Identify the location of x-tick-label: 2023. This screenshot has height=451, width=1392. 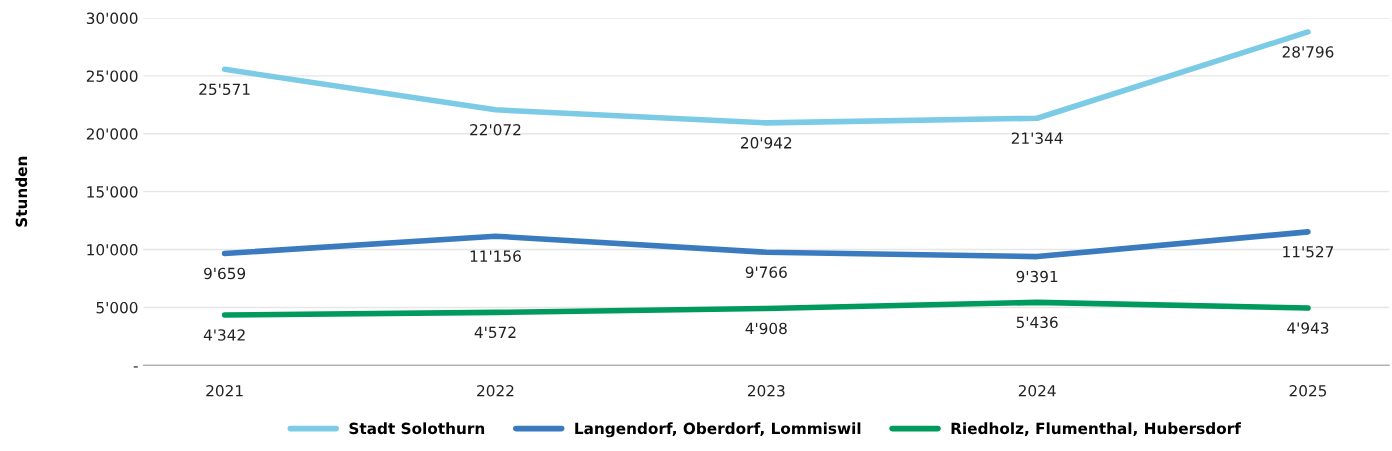
(766, 391).